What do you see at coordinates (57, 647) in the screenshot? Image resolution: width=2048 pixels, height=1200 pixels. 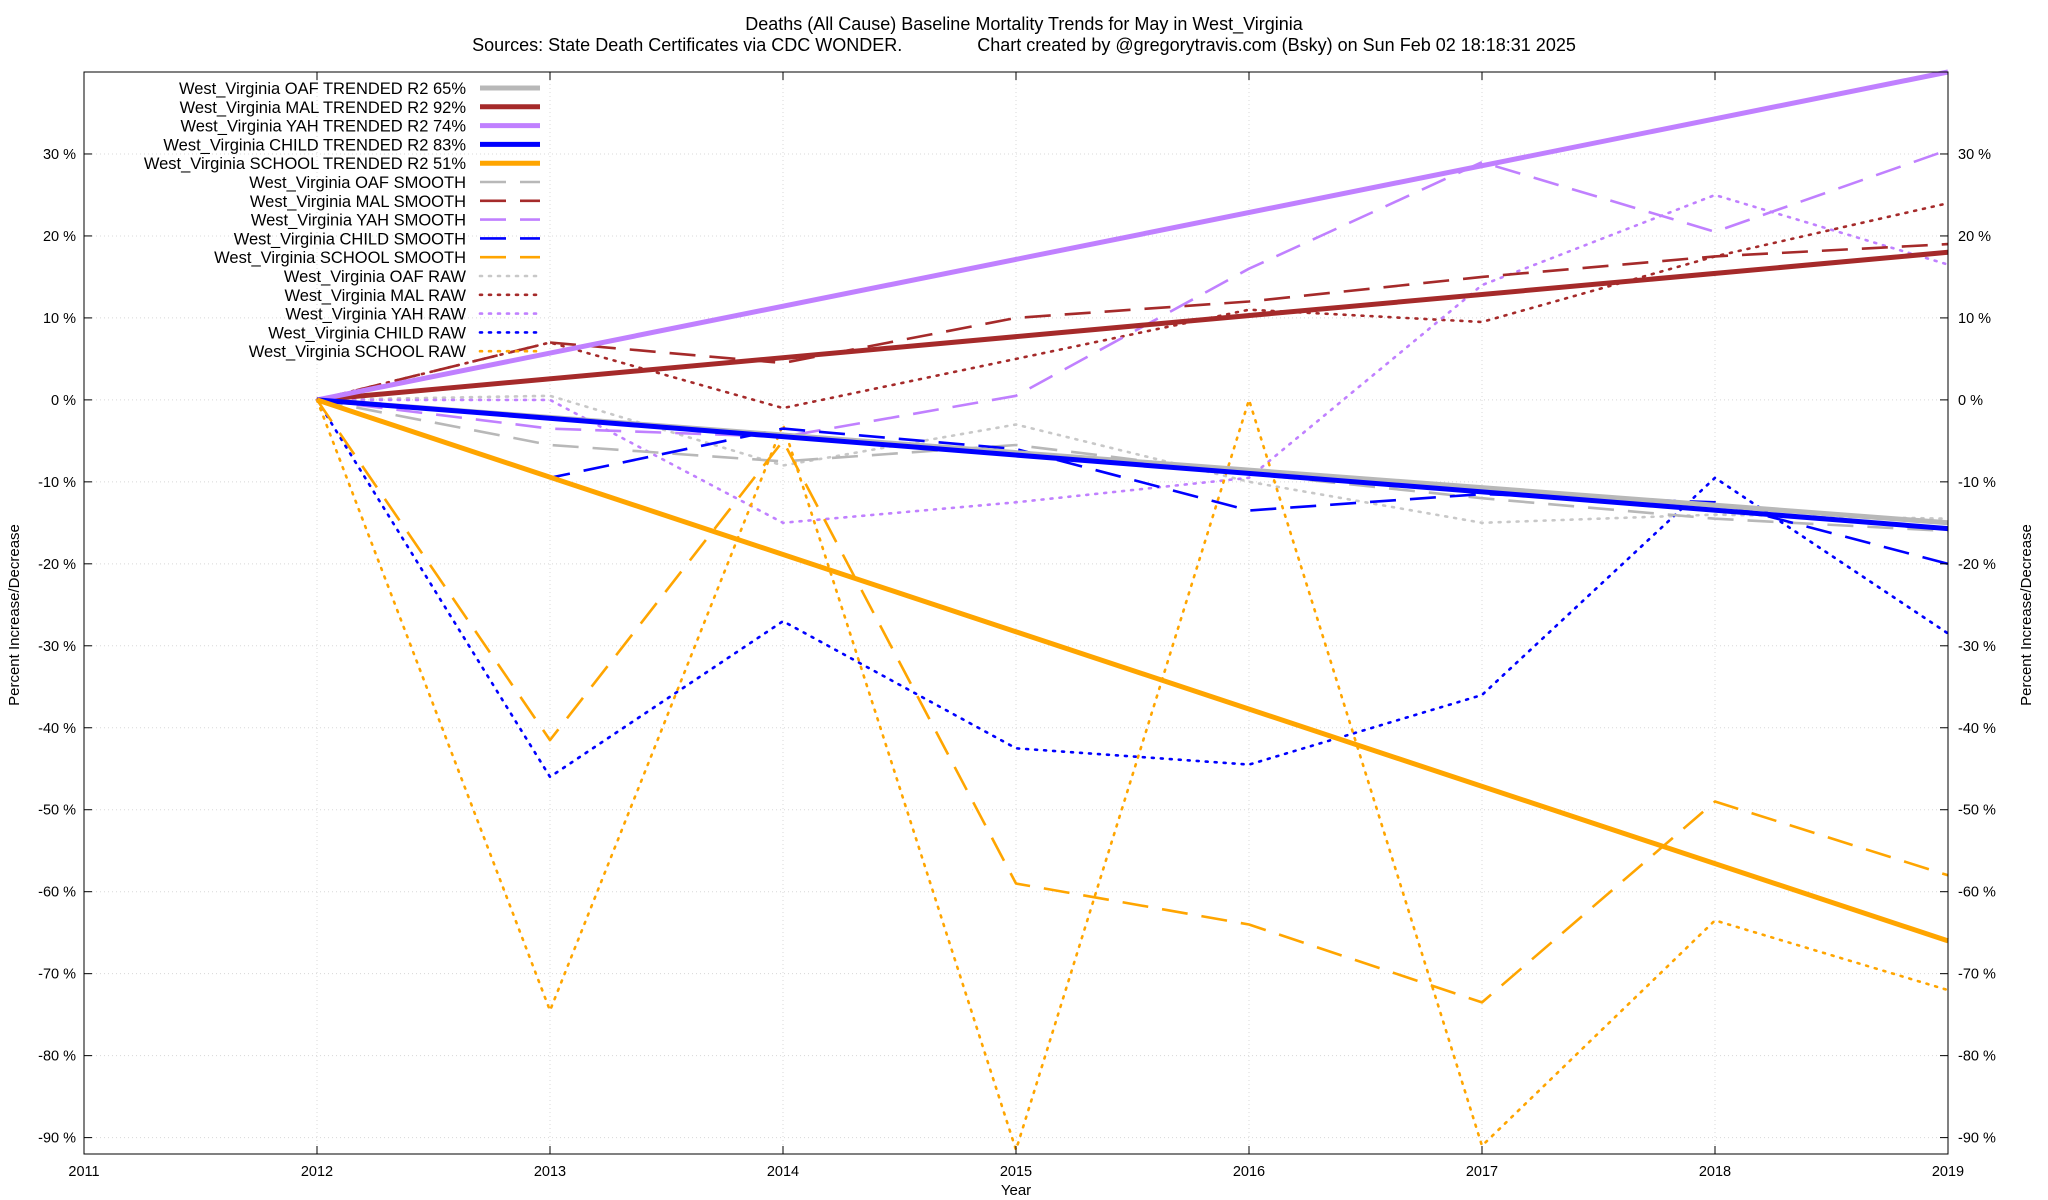 I see `y-tick-label: -30 %` at bounding box center [57, 647].